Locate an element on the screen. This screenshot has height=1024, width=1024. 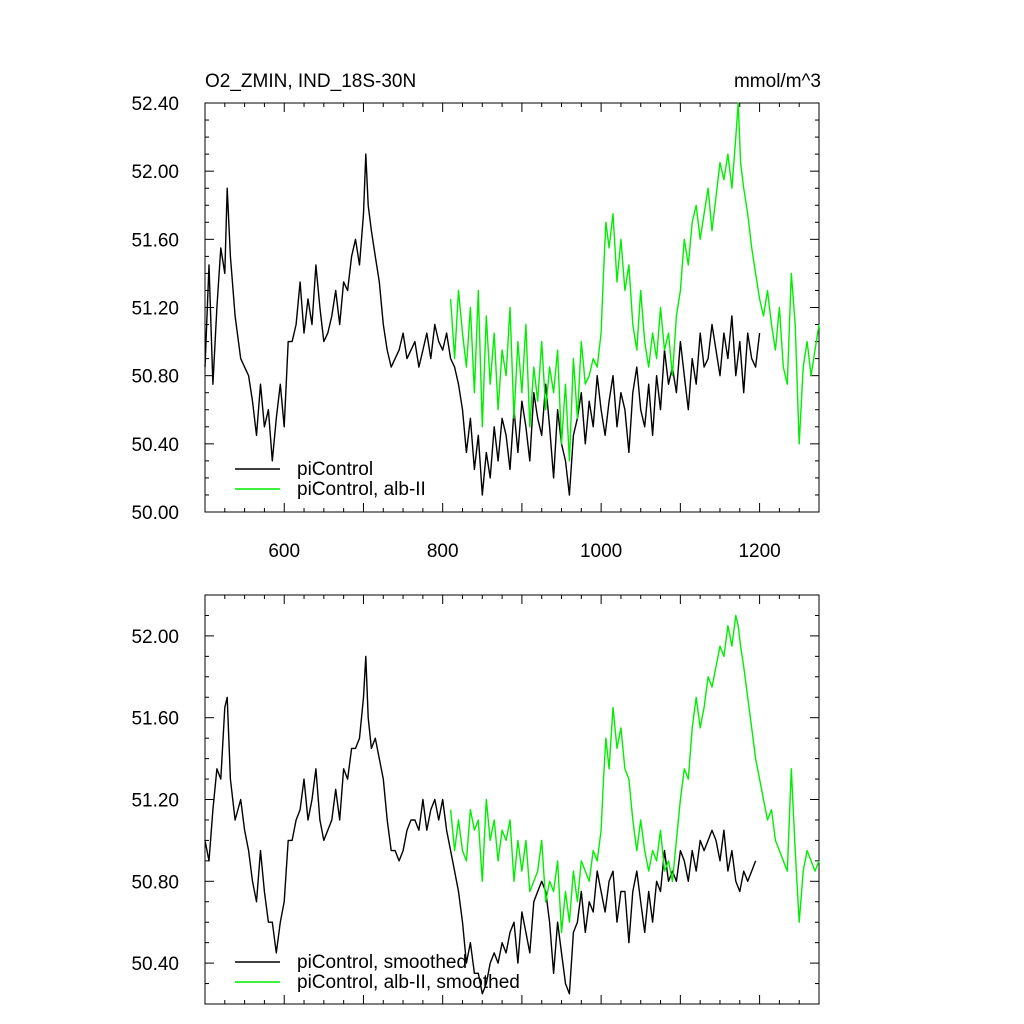
top-panel-title: O2_ZMIN, IND_18S-30N is located at coordinates (310, 81).